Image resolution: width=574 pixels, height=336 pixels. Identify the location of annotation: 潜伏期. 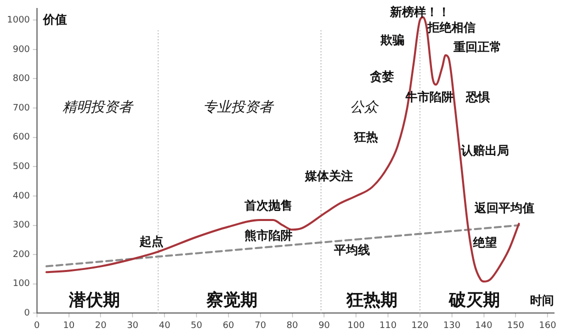
(94, 300).